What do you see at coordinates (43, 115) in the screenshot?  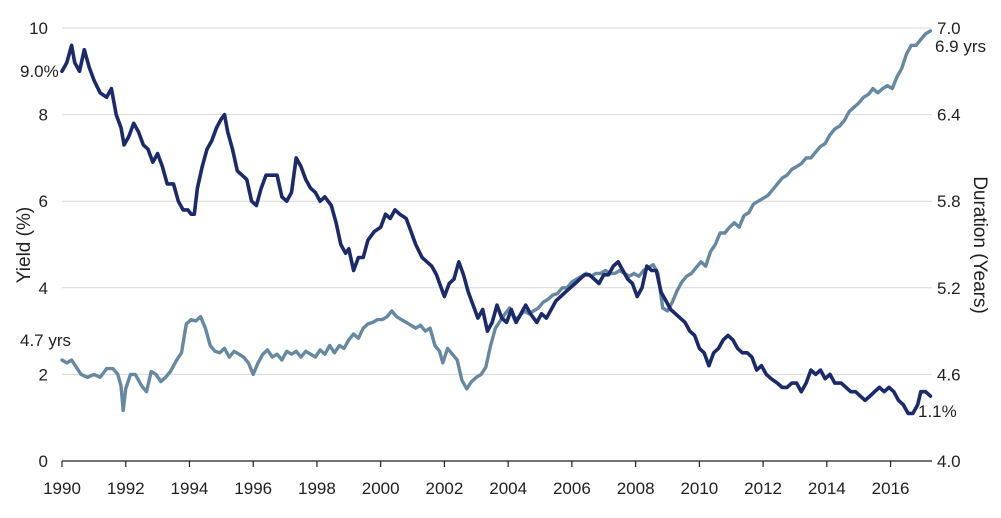 I see `y-tick-label: 8` at bounding box center [43, 115].